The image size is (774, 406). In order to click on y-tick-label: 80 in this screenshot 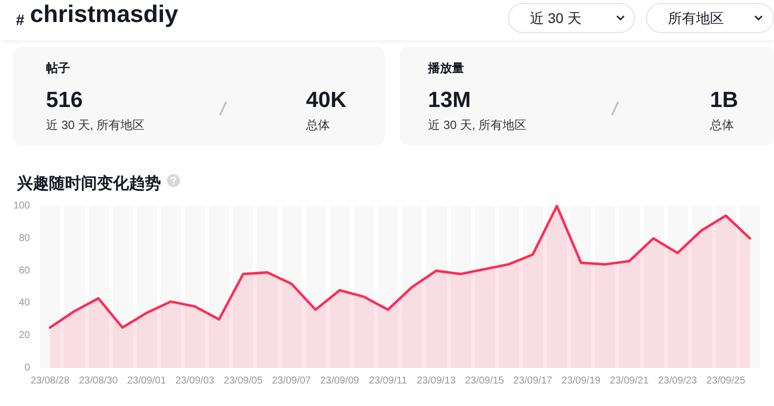, I will do `click(24, 238)`.